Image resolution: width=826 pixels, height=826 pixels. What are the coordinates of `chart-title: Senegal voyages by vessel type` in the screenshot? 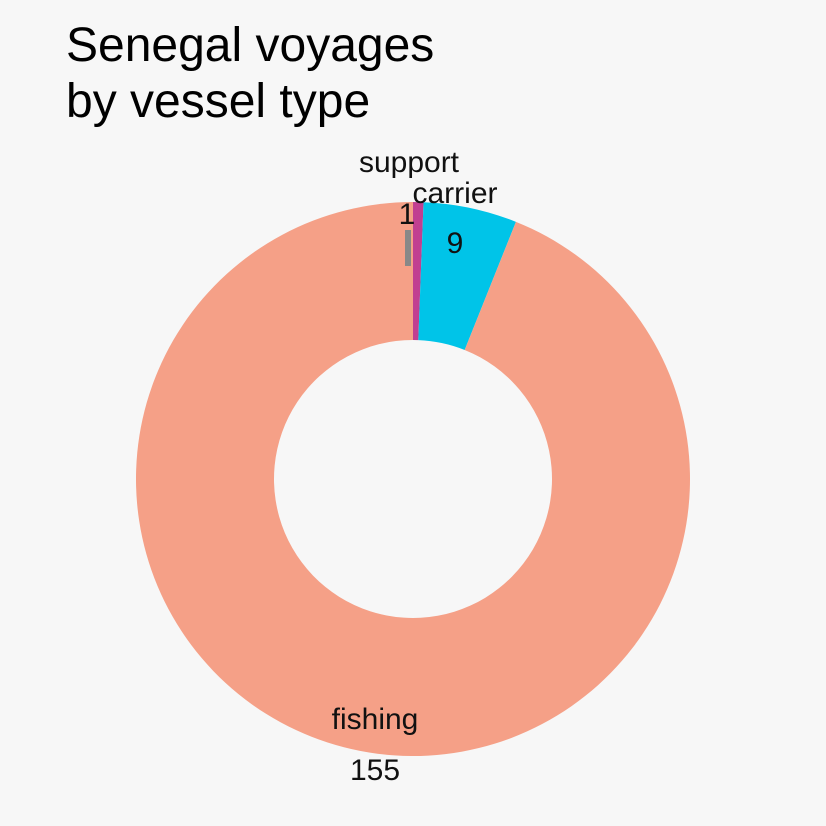 It's located at (250, 73).